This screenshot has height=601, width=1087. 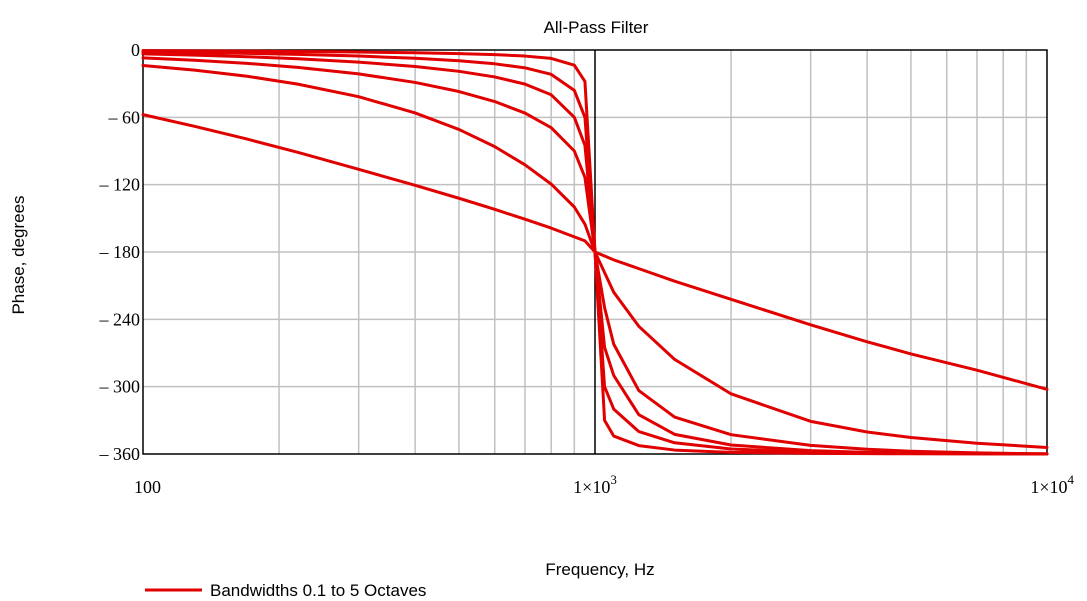 What do you see at coordinates (18, 254) in the screenshot?
I see `y-axis-label: Phase, degrees` at bounding box center [18, 254].